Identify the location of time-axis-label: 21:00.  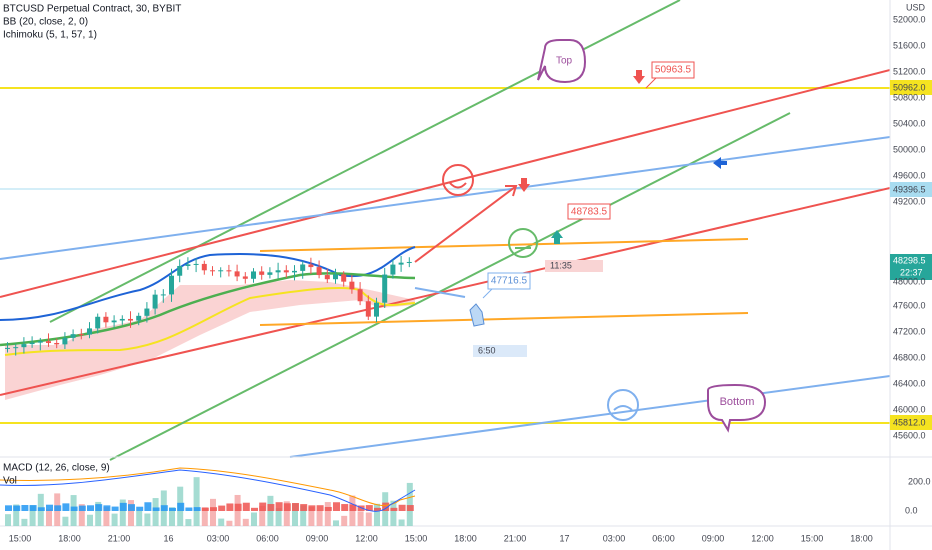
(515, 538).